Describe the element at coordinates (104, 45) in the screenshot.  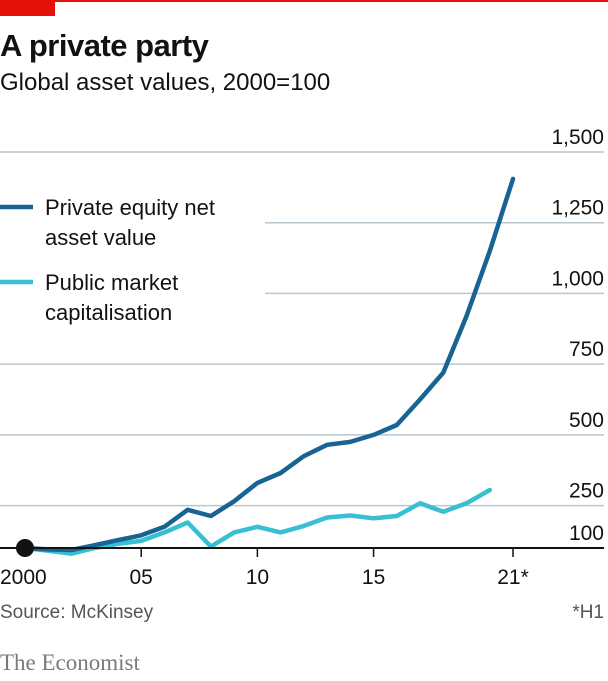
I see `chart-title: A private party` at that location.